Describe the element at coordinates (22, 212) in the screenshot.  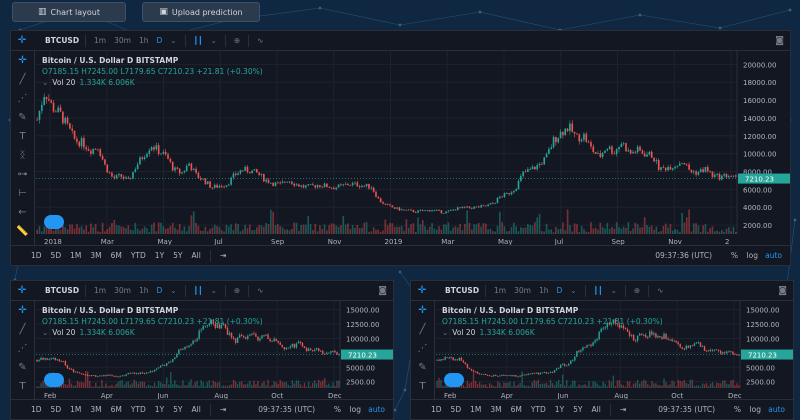
I see `back-arrow-icon: ←` at that location.